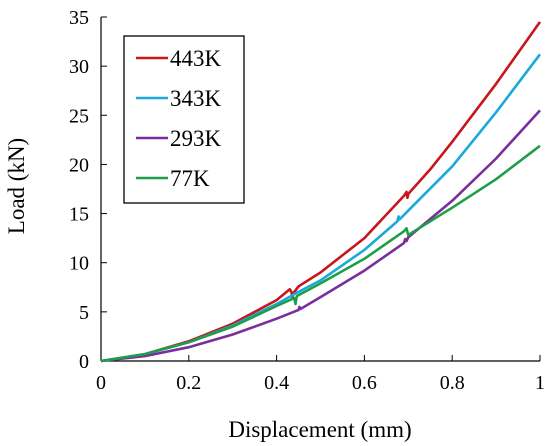  I want to click on x-tick-label: 0.8, so click(452, 383).